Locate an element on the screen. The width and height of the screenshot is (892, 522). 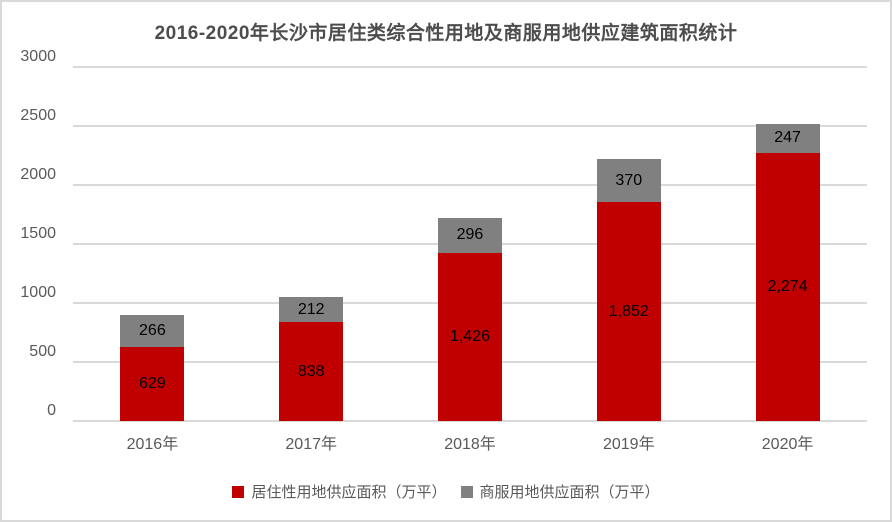
legend-label: 居住性用地供应面积（万平） is located at coordinates (349, 492).